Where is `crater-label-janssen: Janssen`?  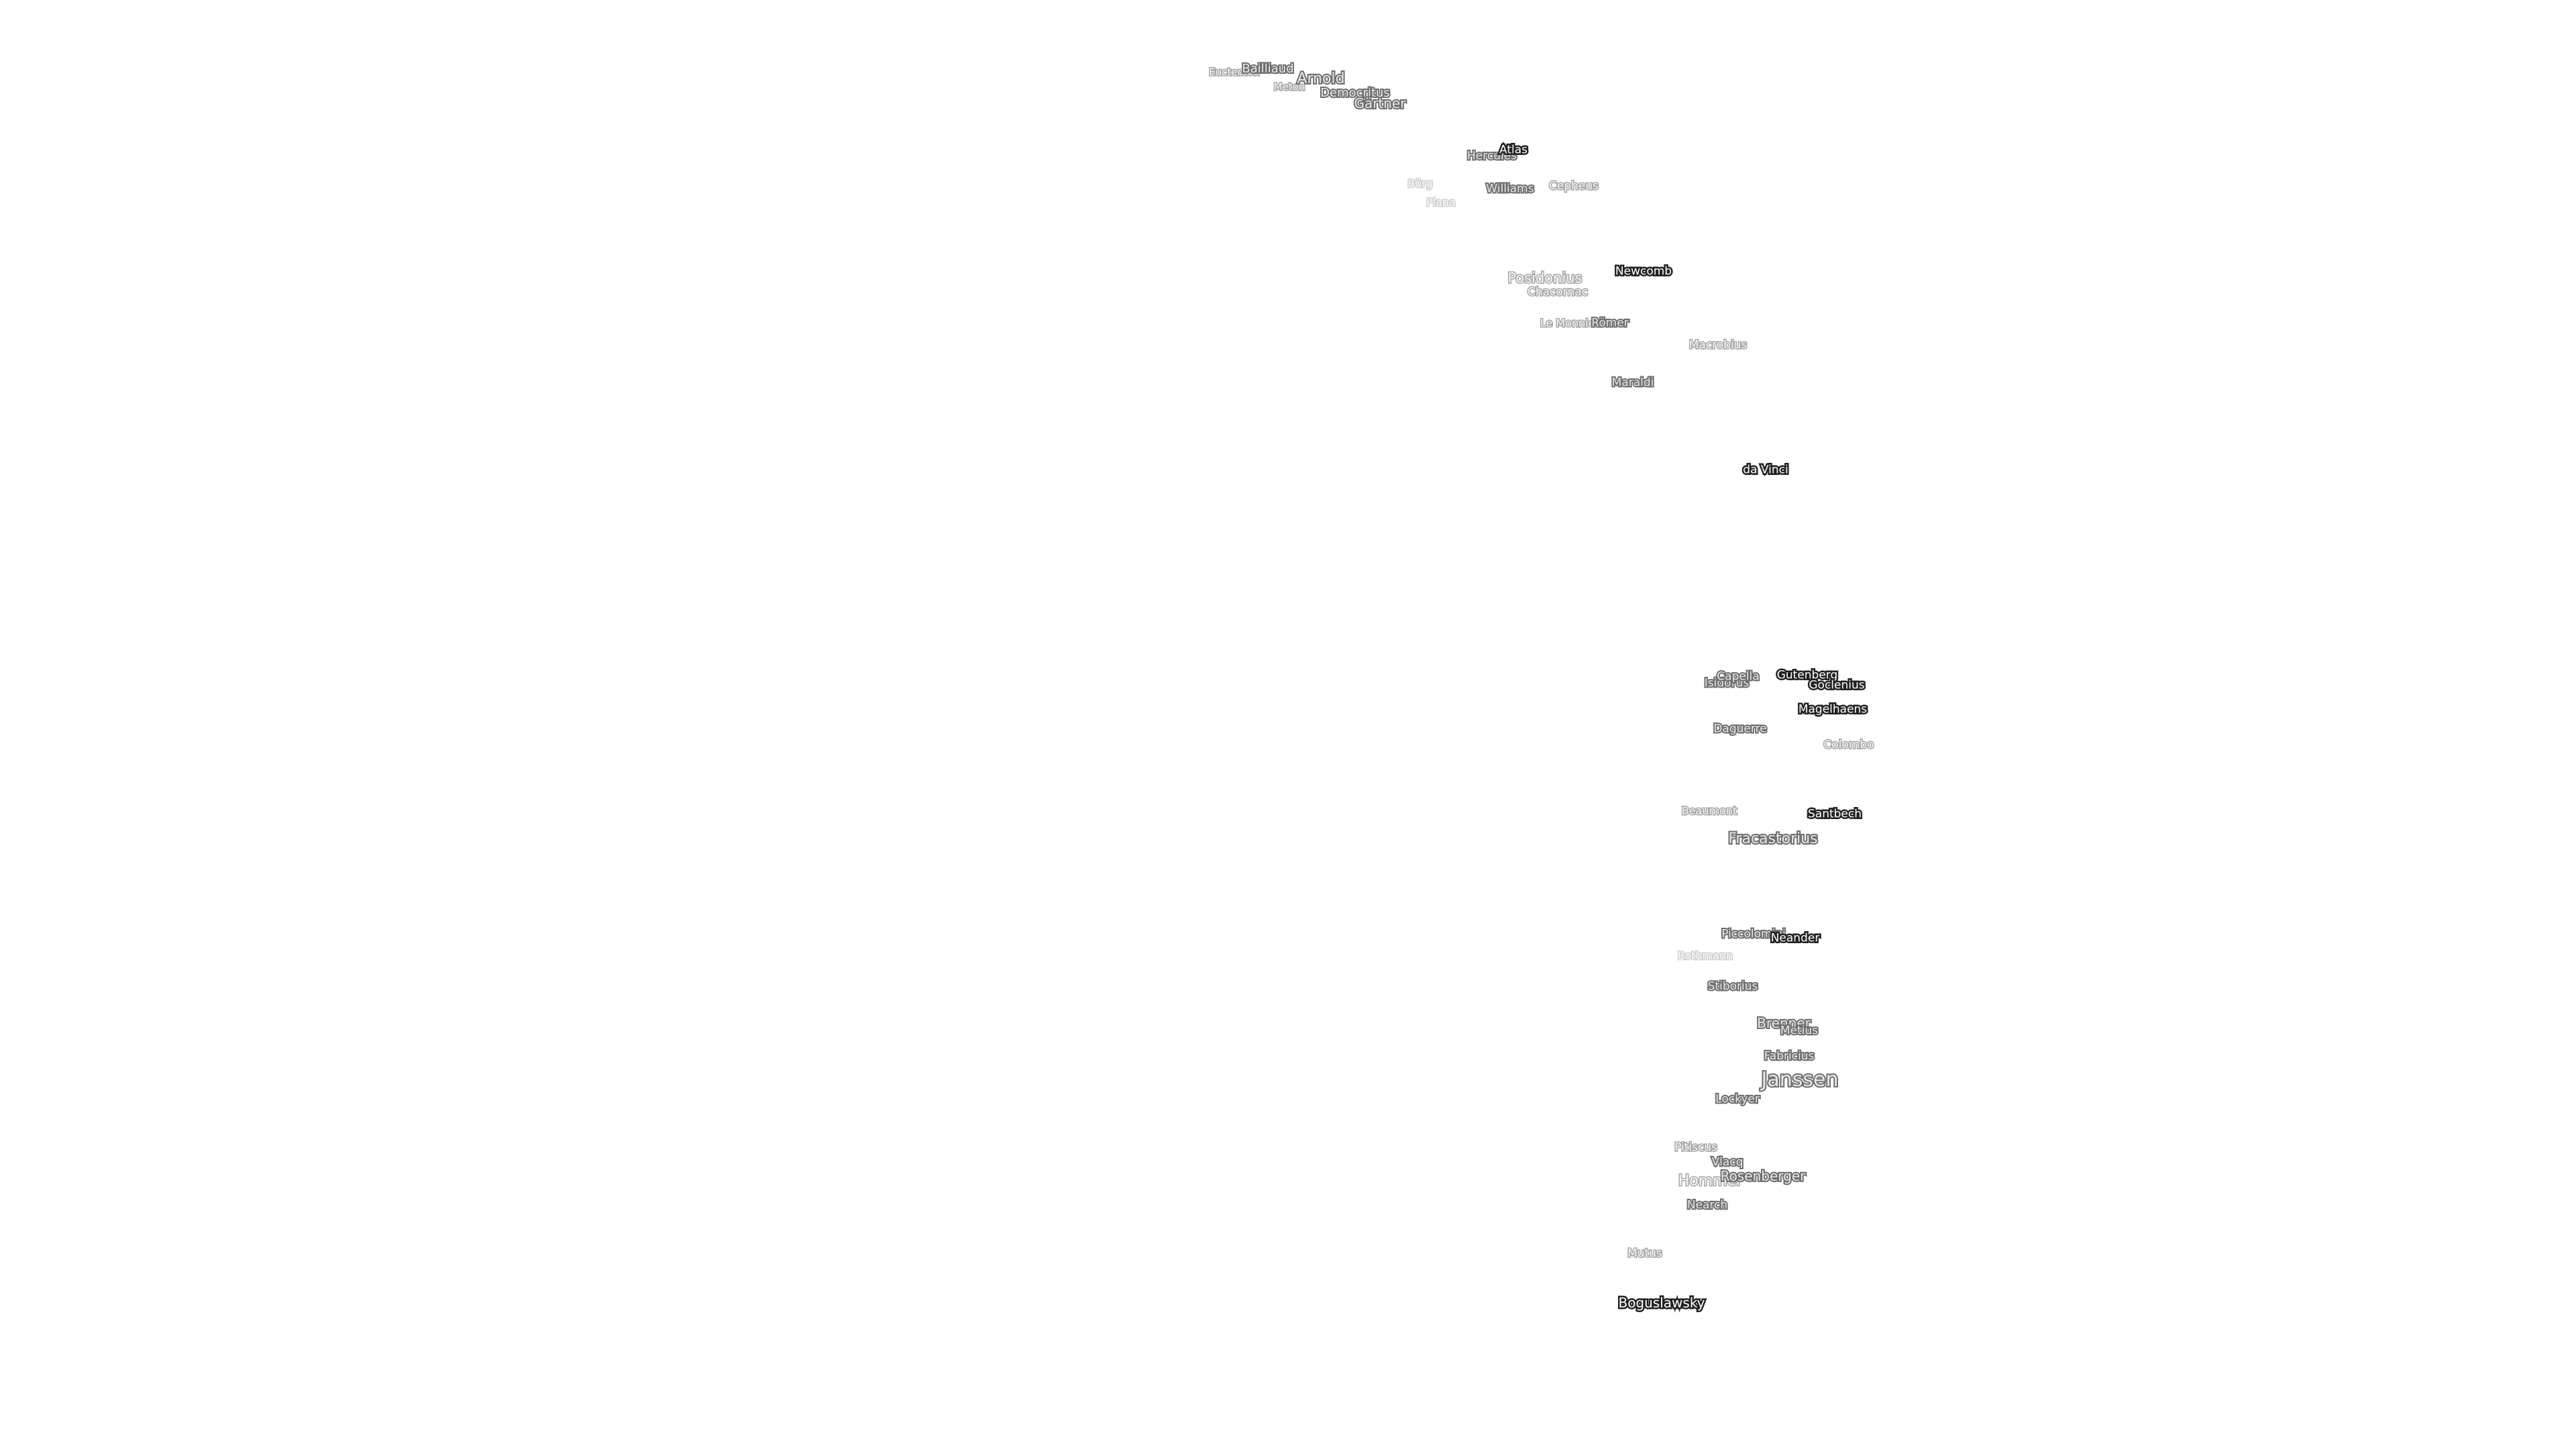
crater-label-janssen: Janssen is located at coordinates (1800, 1079).